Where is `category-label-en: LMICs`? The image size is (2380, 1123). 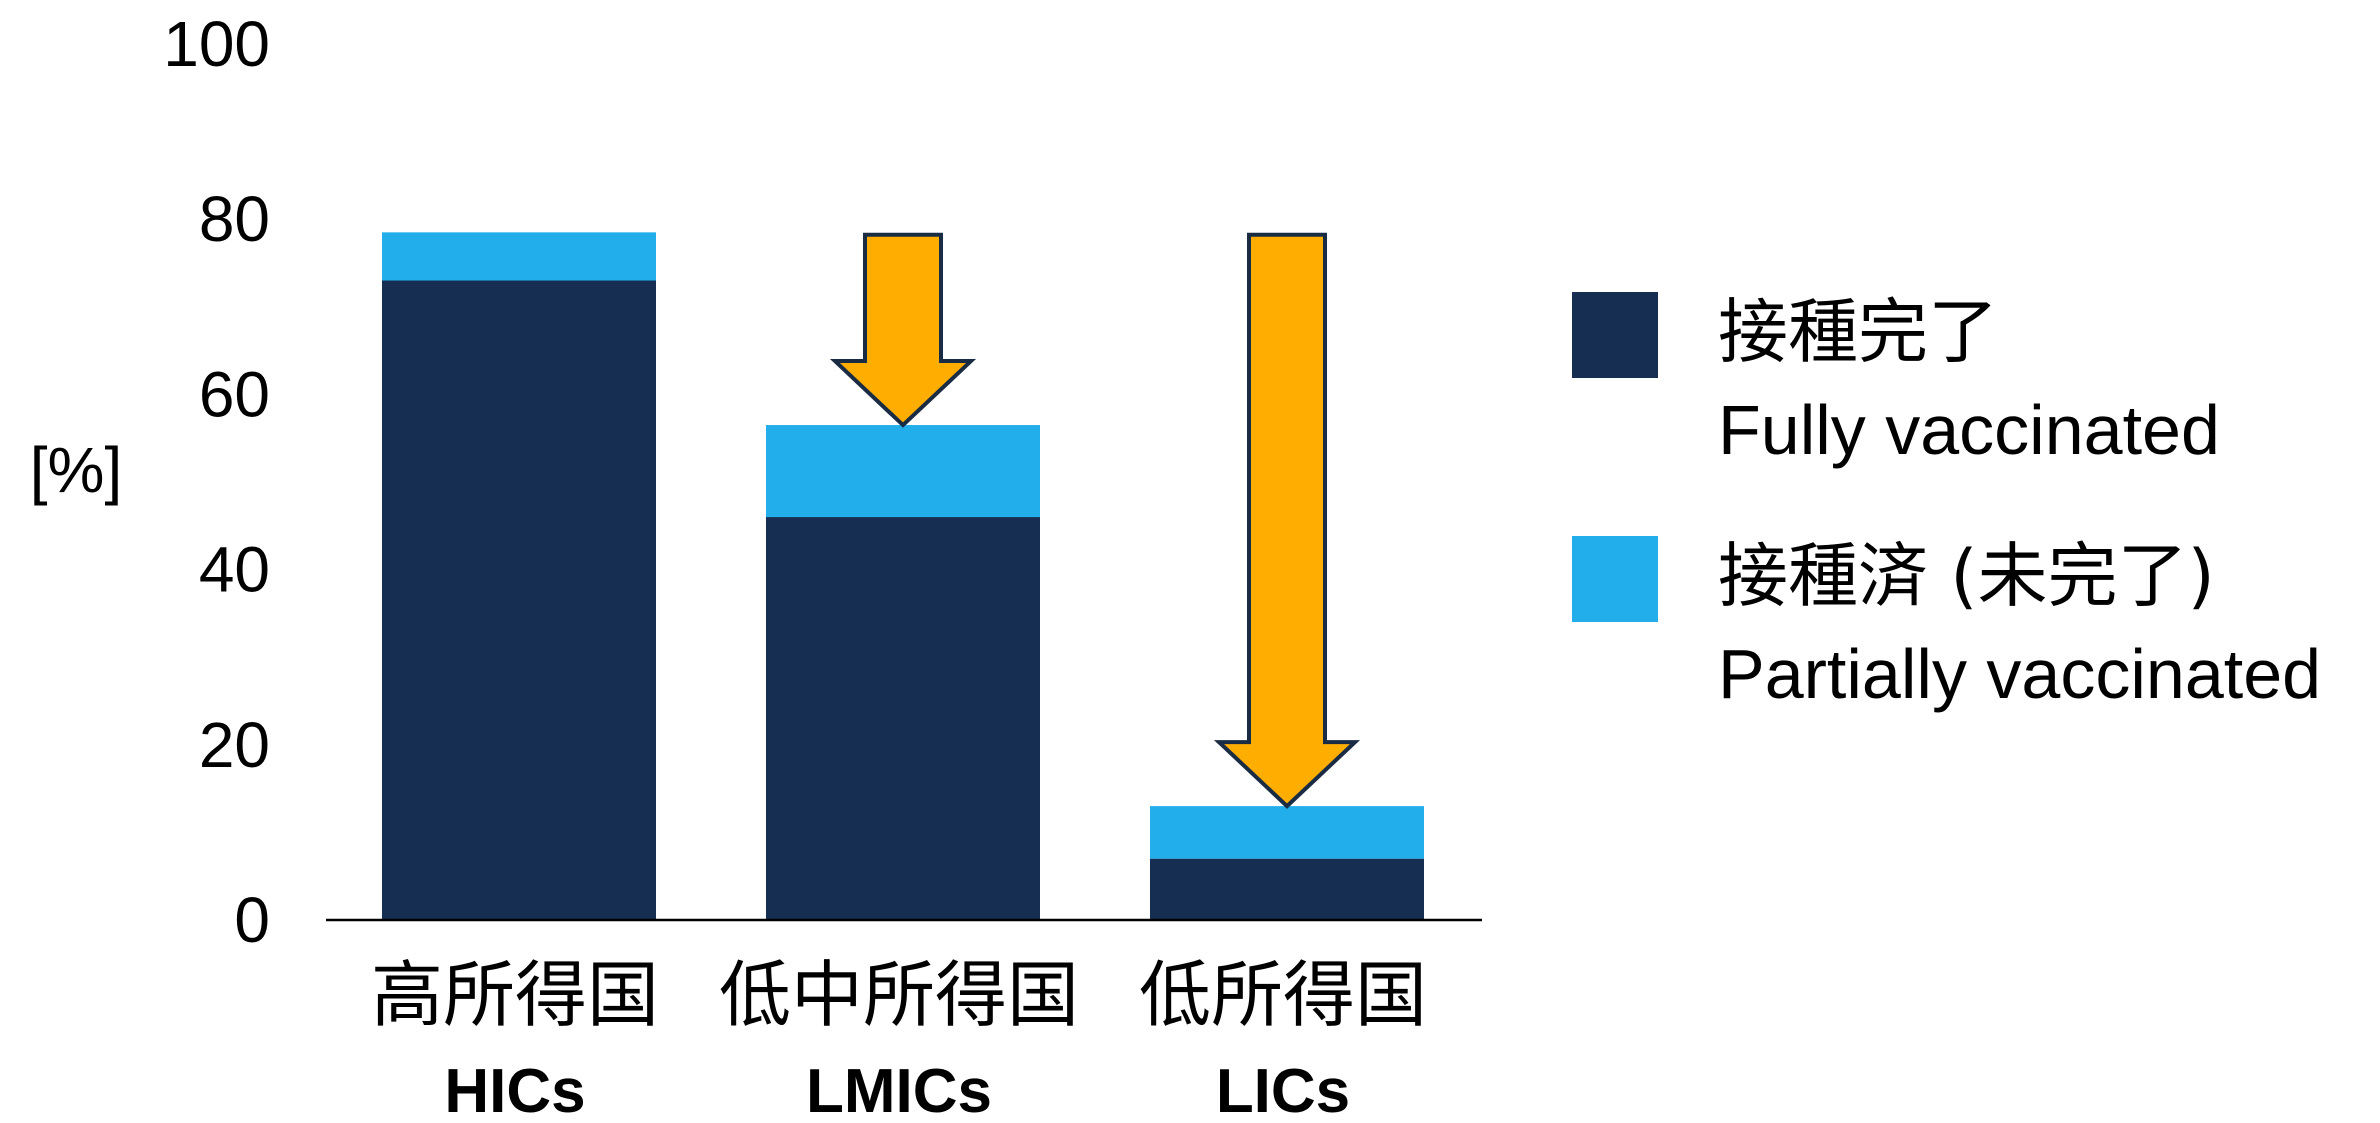 category-label-en: LMICs is located at coordinates (899, 1090).